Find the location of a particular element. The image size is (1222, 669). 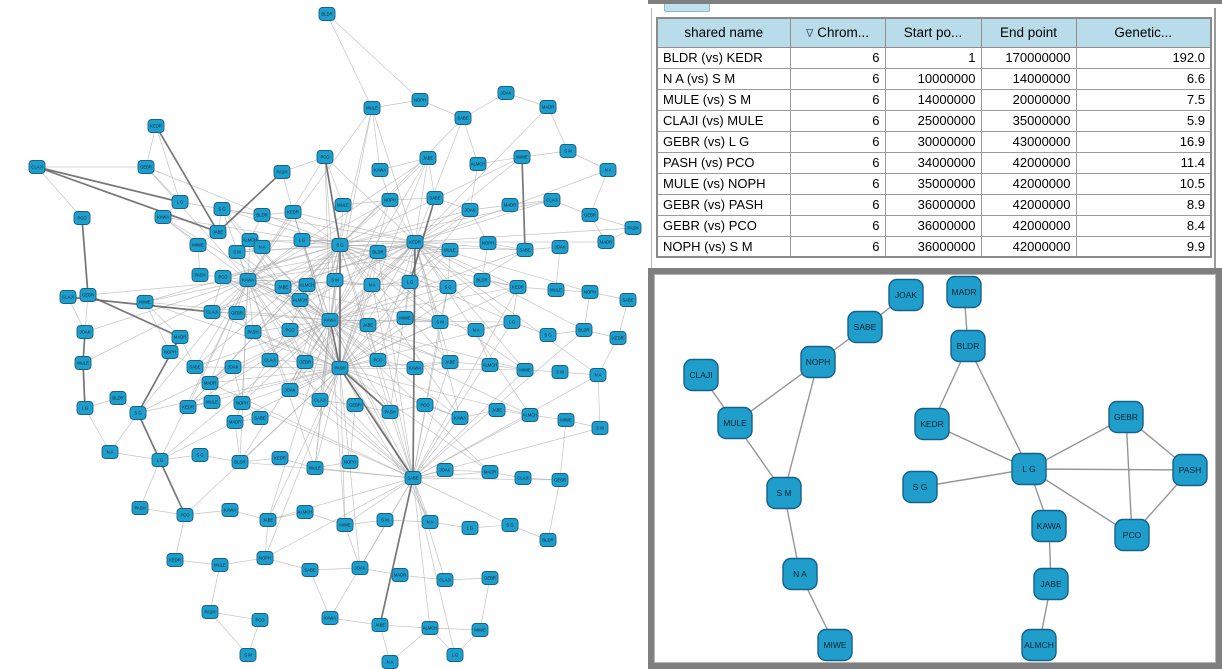

cell-value: 9.9 is located at coordinates (1143, 246).